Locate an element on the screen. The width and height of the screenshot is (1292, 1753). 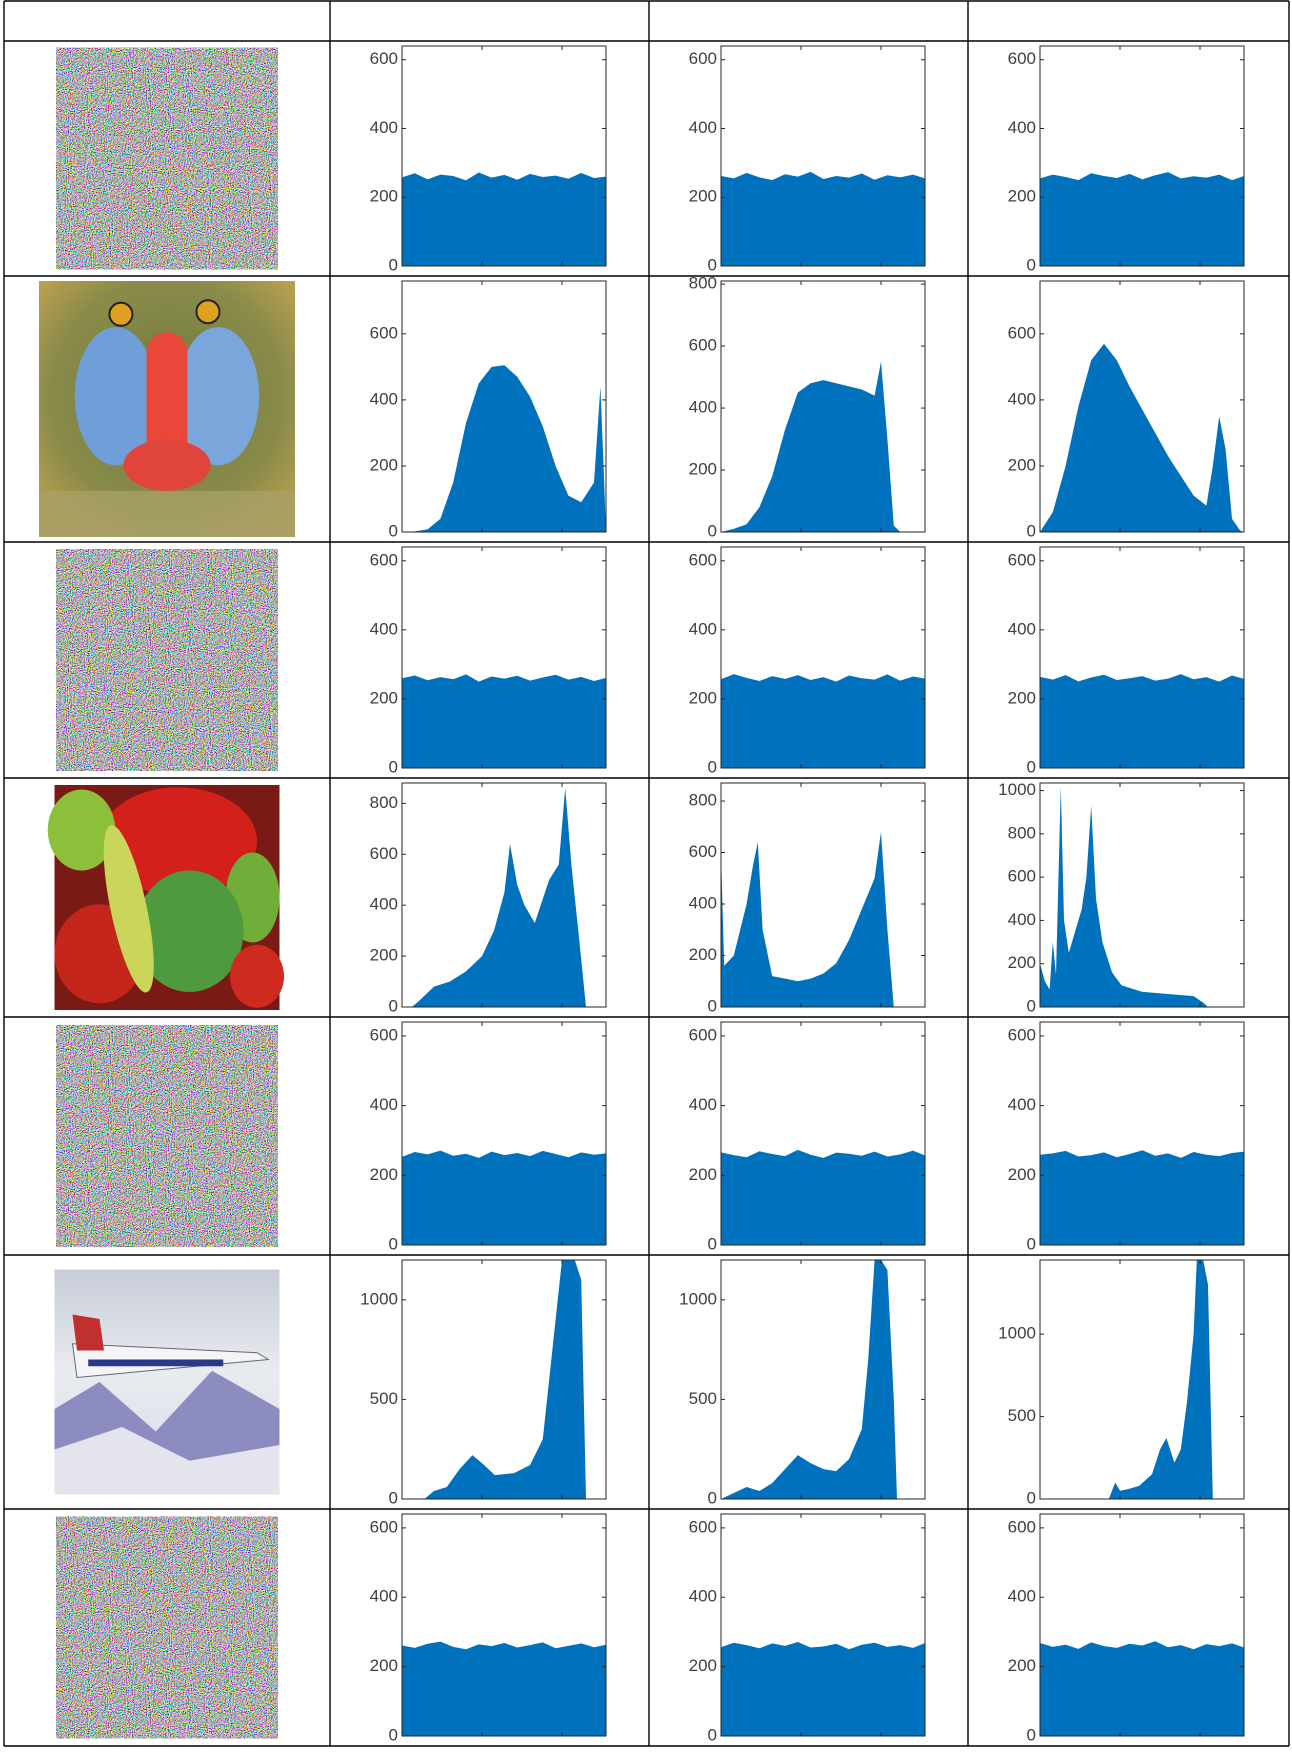
muzzle is located at coordinates (167, 465).